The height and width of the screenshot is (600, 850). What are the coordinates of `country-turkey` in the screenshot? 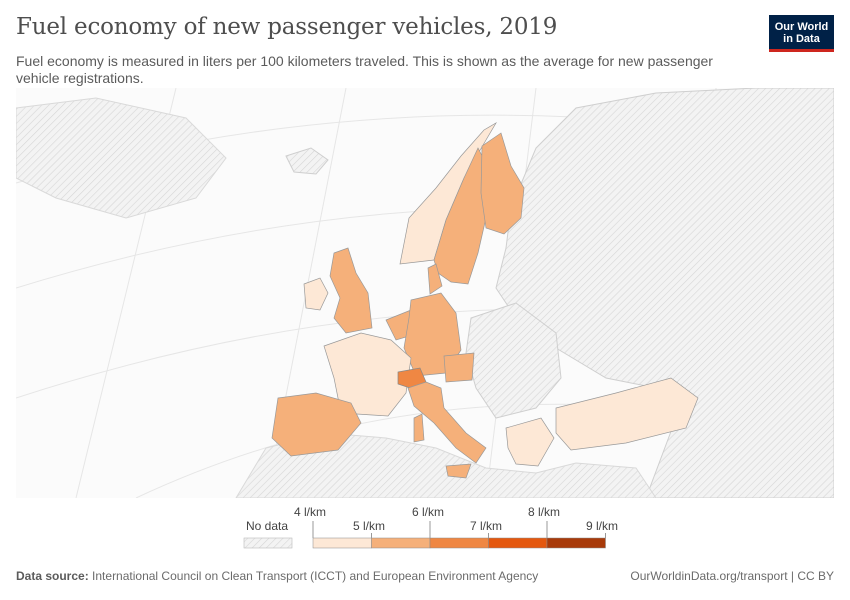 It's located at (627, 414).